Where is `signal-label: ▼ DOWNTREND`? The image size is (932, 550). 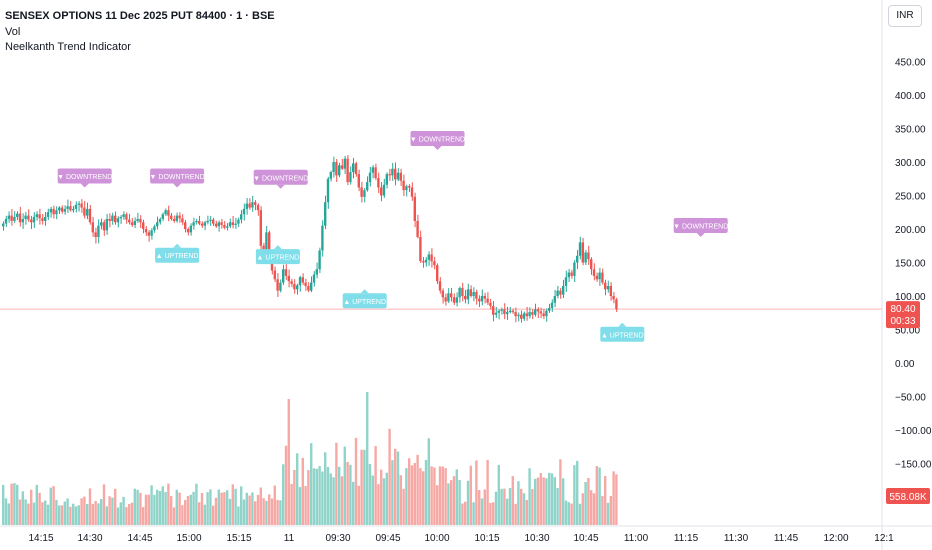
signal-label: ▼ DOWNTREND is located at coordinates (700, 227).